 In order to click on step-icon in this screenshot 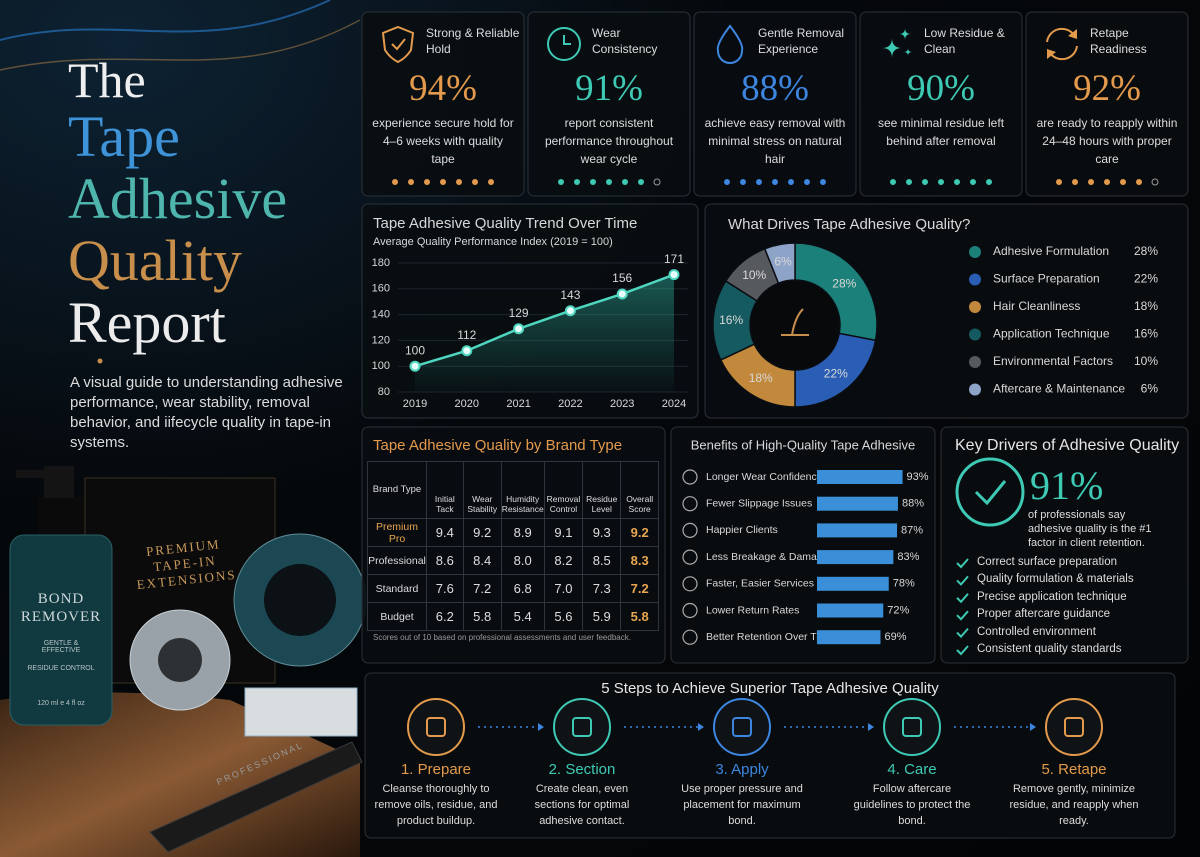, I will do `click(742, 727)`.